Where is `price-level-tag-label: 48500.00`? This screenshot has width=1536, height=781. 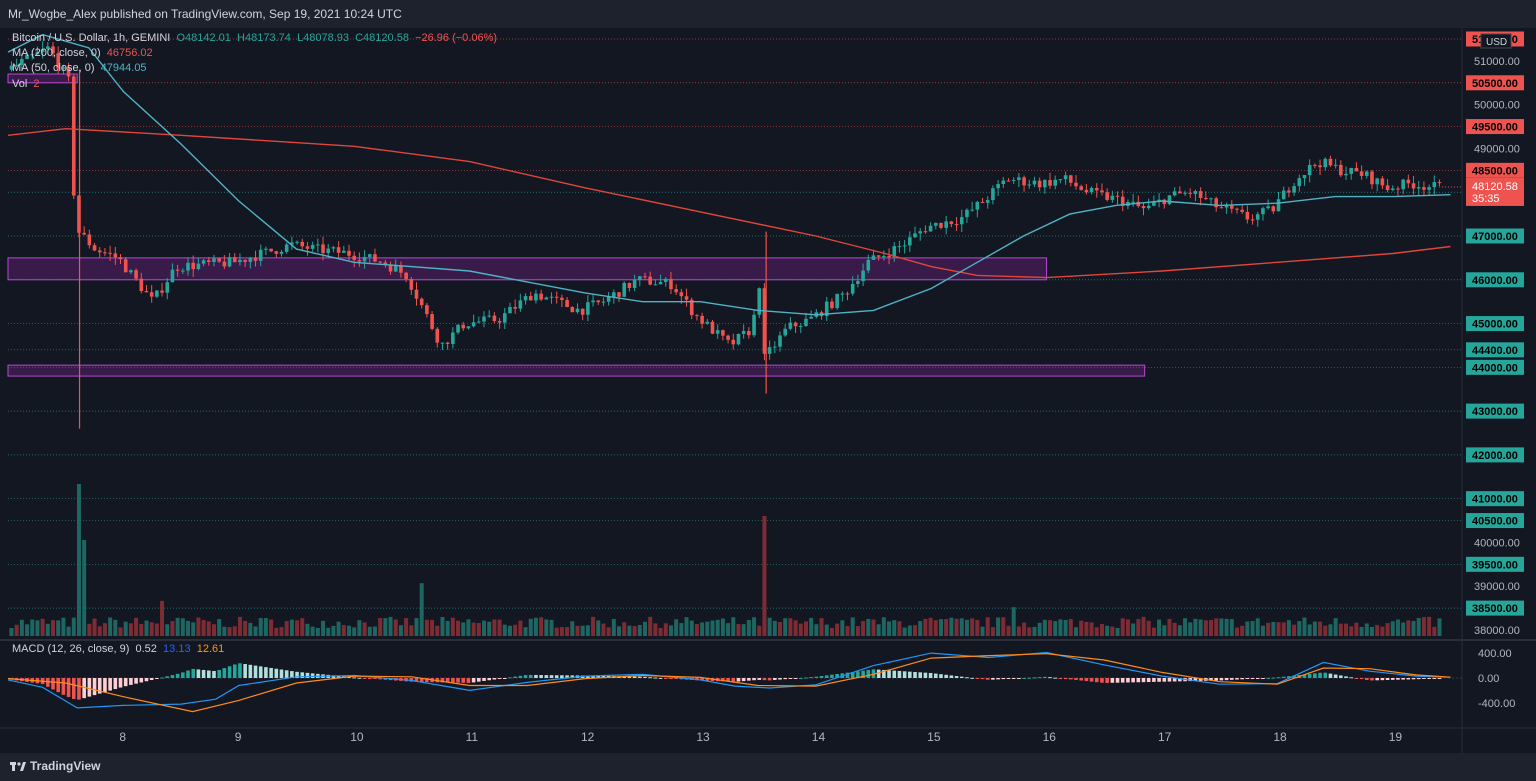 price-level-tag-label: 48500.00 is located at coordinates (1495, 171).